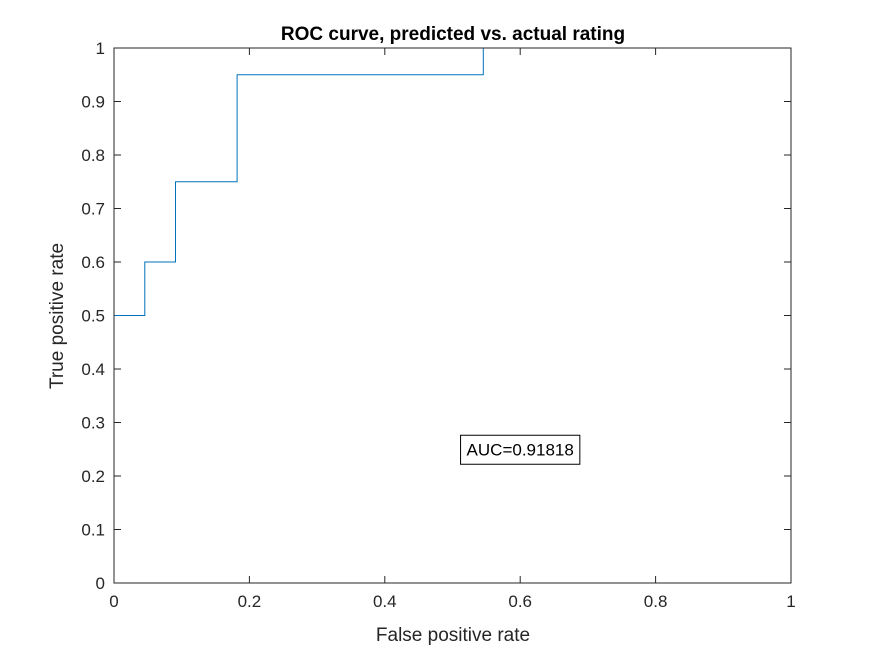 Image resolution: width=875 pixels, height=661 pixels. Describe the element at coordinates (113, 601) in the screenshot. I see `x-tick-label: 0` at that location.